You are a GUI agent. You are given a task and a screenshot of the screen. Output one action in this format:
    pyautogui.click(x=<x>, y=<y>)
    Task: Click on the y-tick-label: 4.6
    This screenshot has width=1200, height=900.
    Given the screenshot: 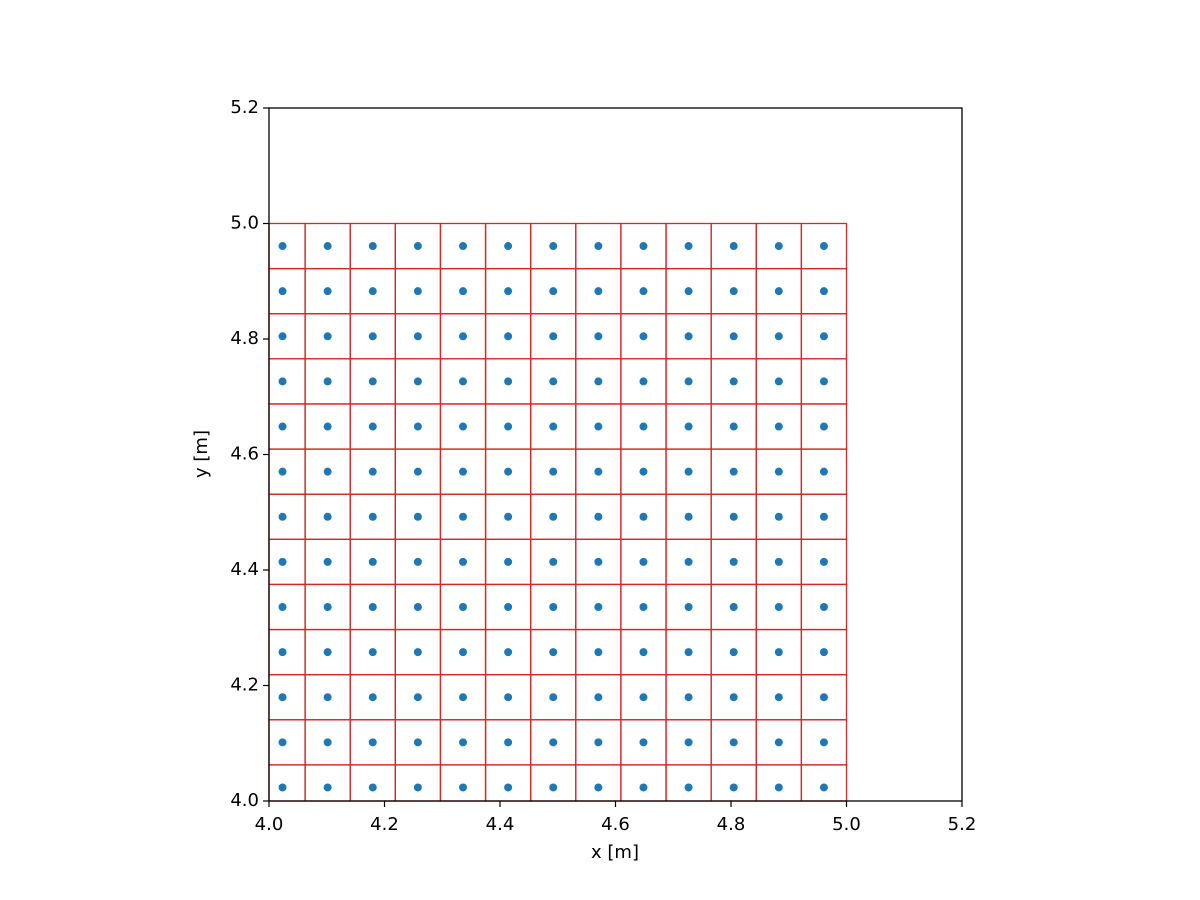 What is the action you would take?
    pyautogui.click(x=244, y=454)
    